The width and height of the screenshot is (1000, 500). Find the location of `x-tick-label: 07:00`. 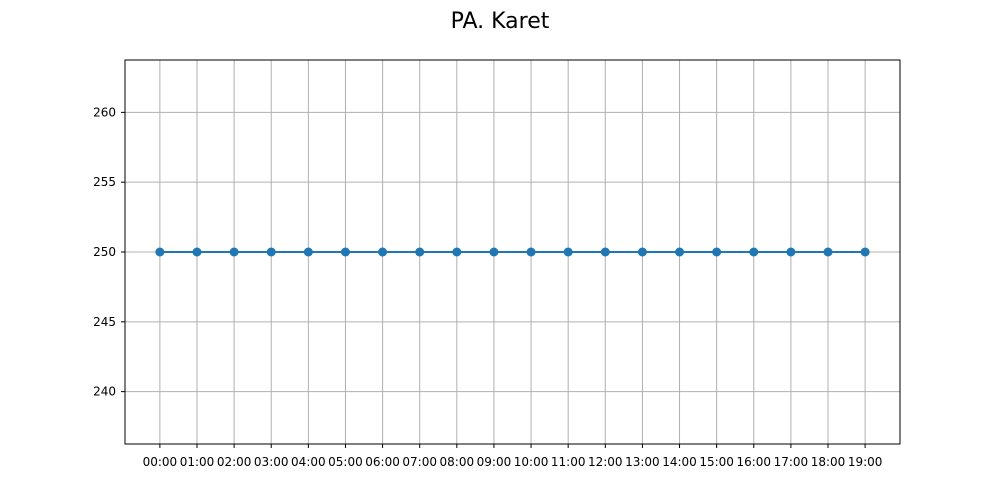

x-tick-label: 07:00 is located at coordinates (419, 462).